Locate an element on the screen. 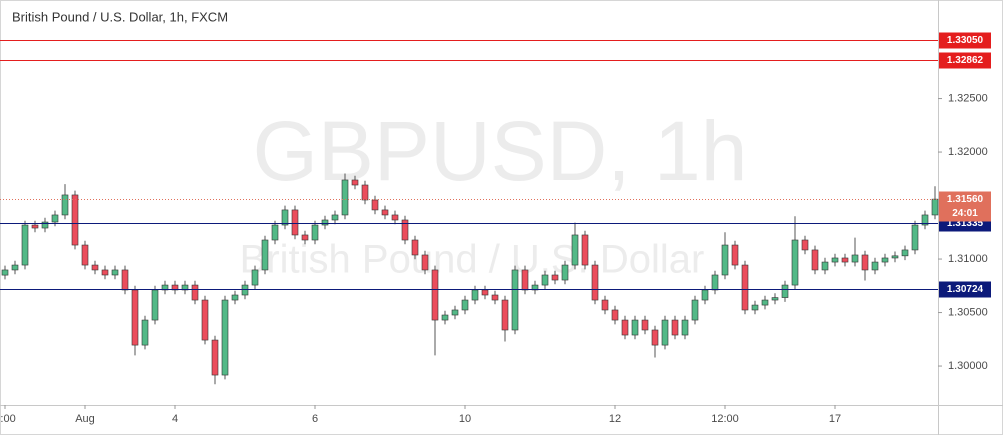 This screenshot has height=435, width=1003. x-tick-label: 4 is located at coordinates (175, 419).